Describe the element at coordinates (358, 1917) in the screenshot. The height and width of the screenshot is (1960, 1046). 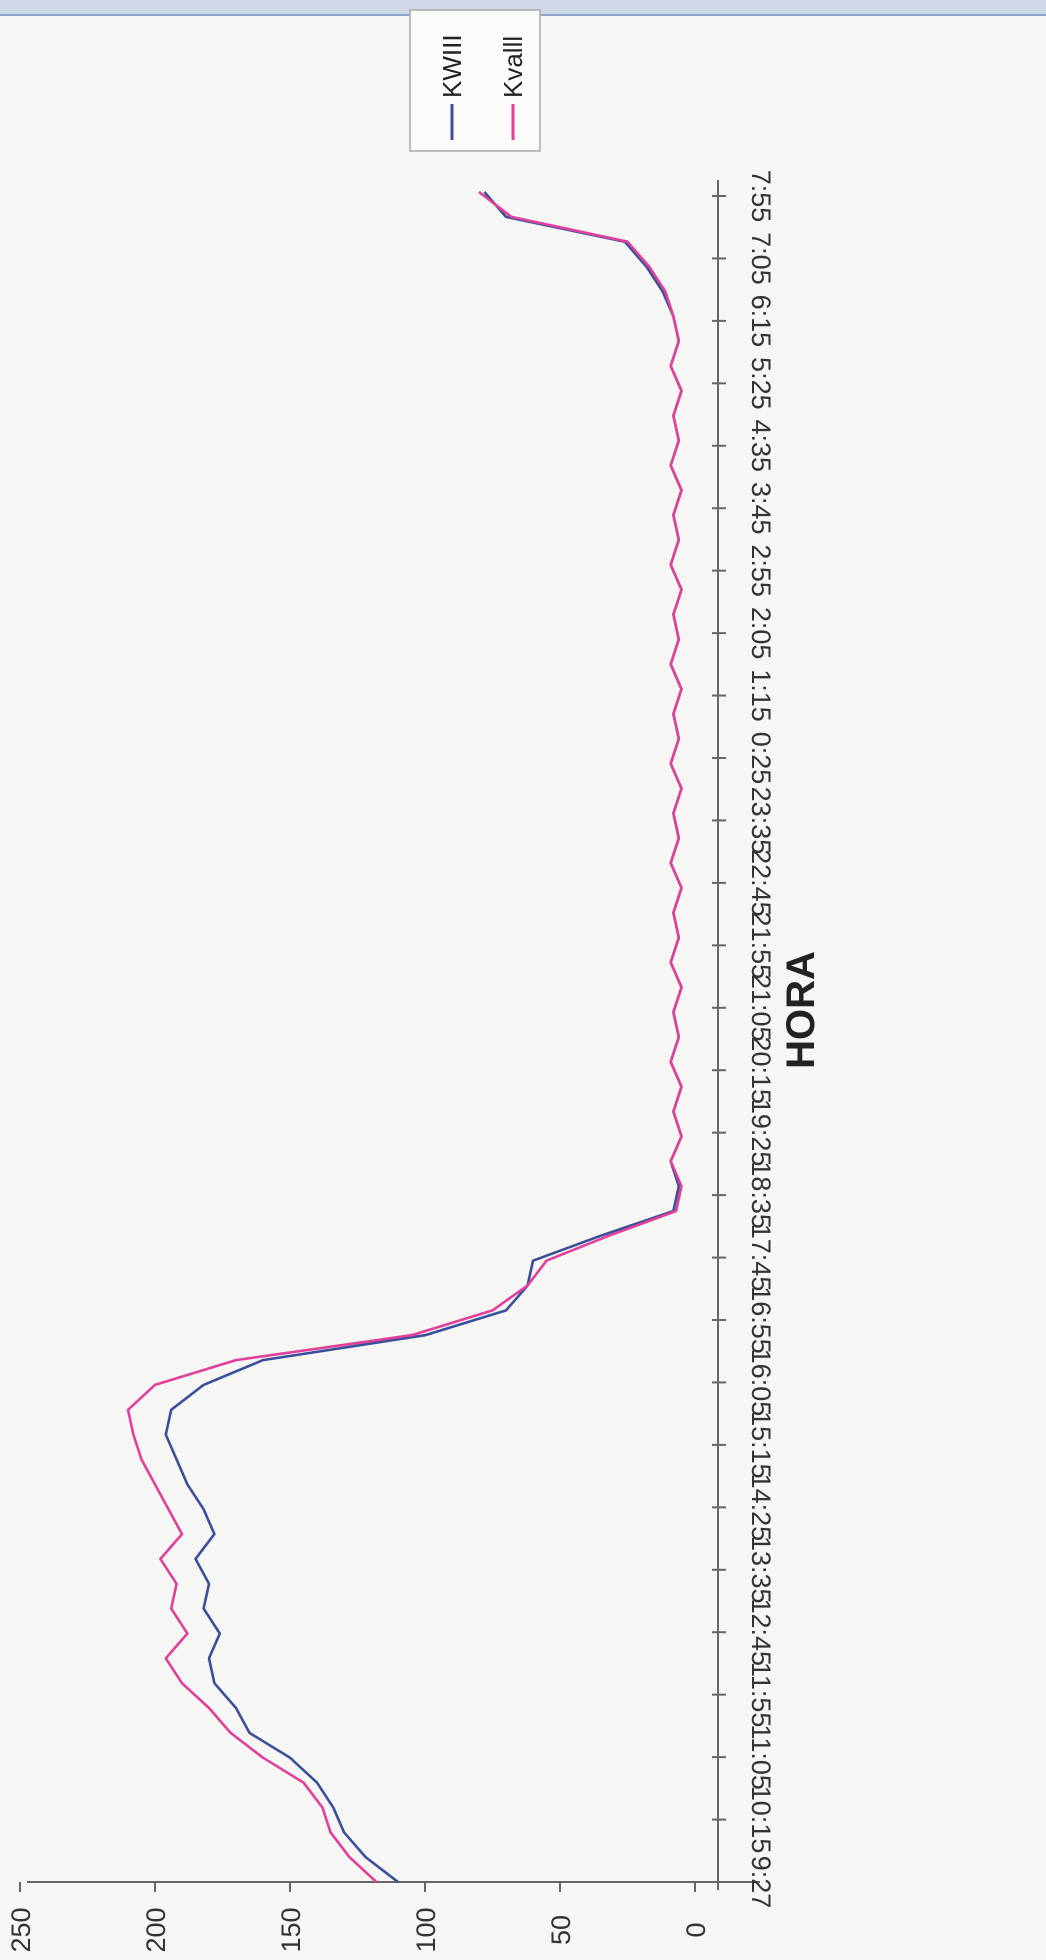
I see `value-axis-ticks: 0 50 100 150 200 250` at that location.